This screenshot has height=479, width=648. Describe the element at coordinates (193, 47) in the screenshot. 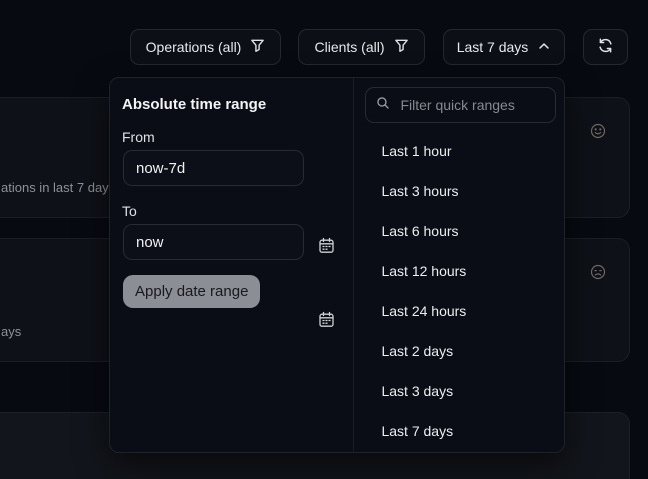

I see `operations-filter-label: Operations (all)` at that location.